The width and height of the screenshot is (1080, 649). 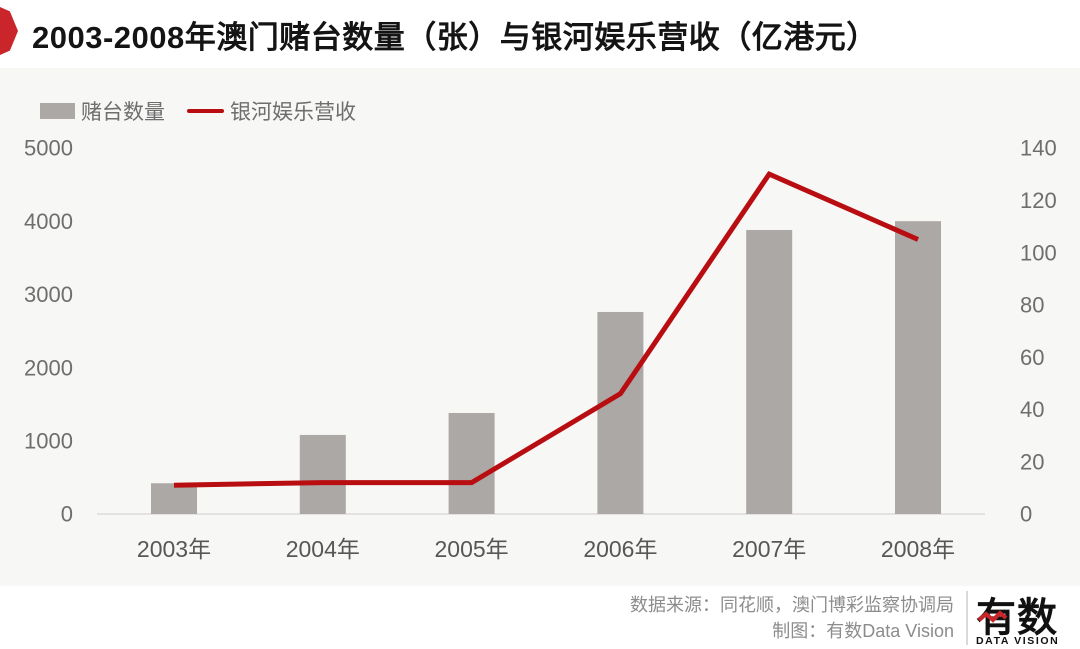 I want to click on footer-divider, so click(x=967, y=617).